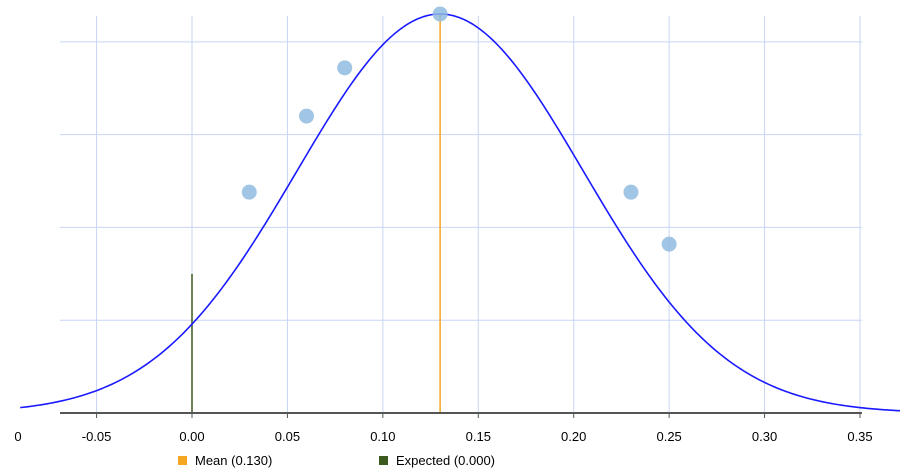 The image size is (900, 471). I want to click on x-tick-label: 0.05, so click(287, 436).